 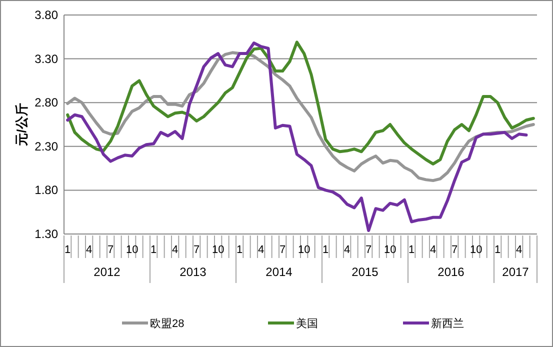 What do you see at coordinates (279, 272) in the screenshot?
I see `text: 2014` at bounding box center [279, 272].